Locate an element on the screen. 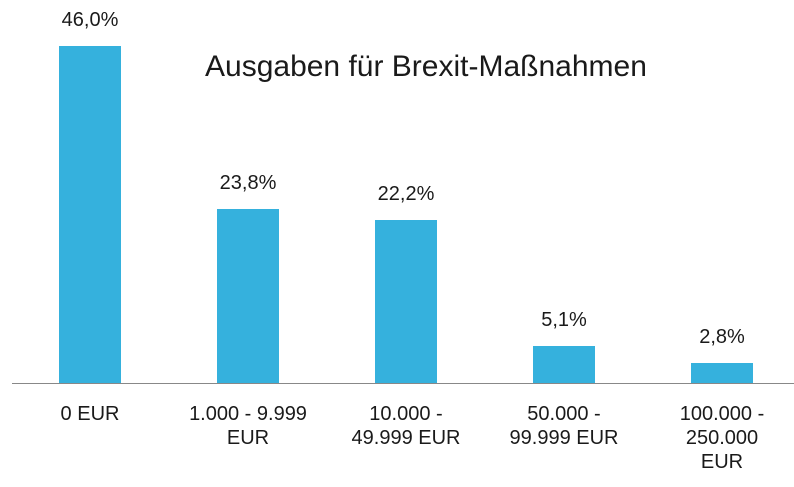 This screenshot has height=487, width=794. value-label: 5,1% is located at coordinates (564, 319).